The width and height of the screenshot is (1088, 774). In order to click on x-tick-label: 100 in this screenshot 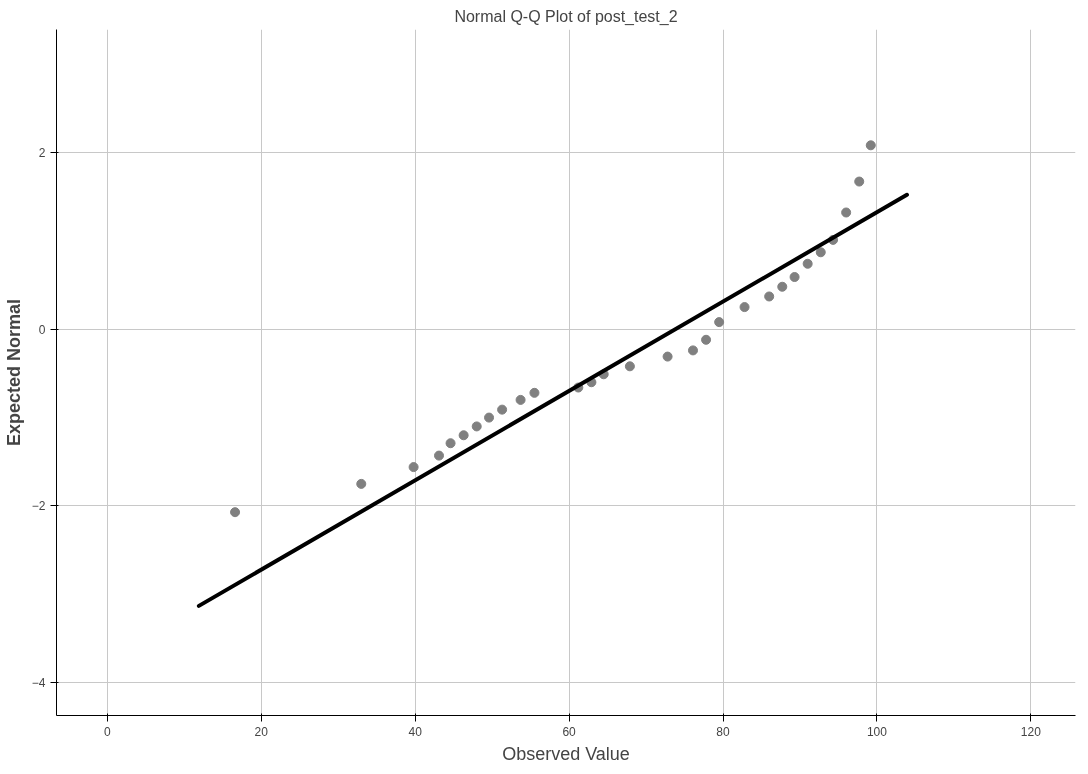, I will do `click(877, 731)`.